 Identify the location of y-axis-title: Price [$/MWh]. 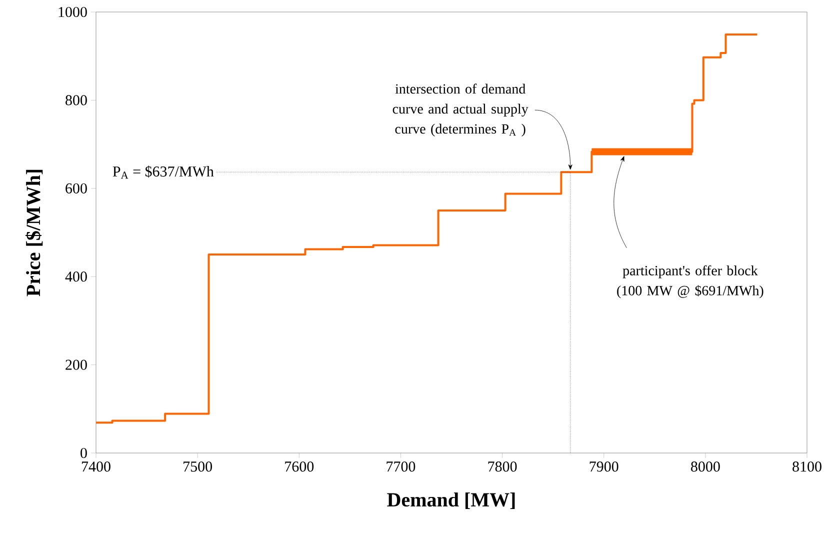
(34, 233).